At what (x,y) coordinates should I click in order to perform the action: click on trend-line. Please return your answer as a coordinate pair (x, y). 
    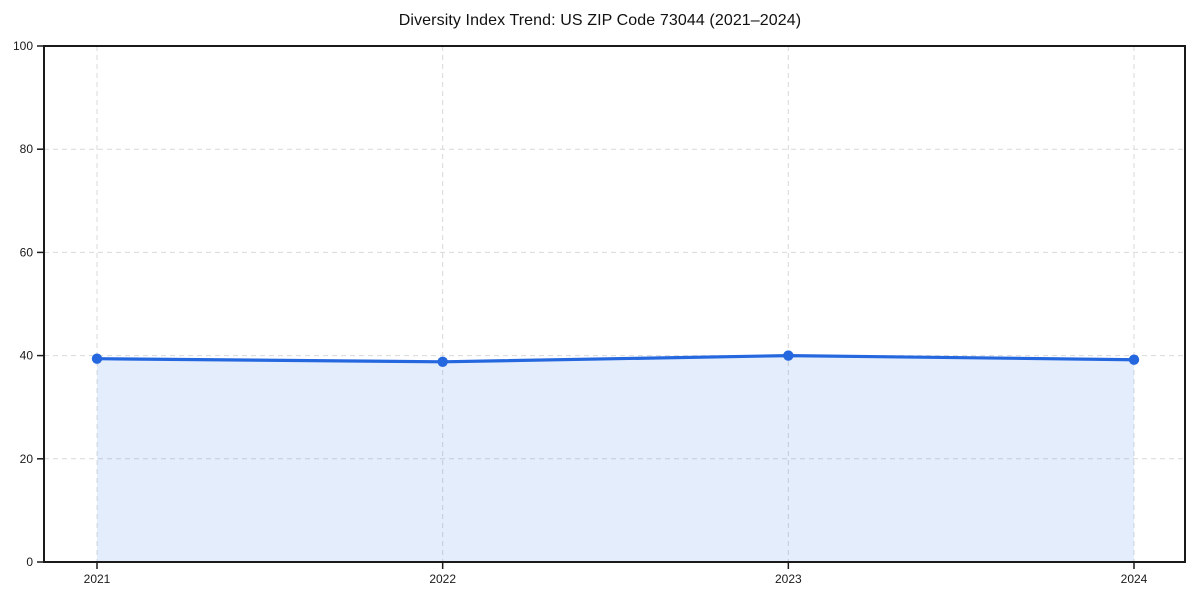
    Looking at the image, I should click on (615, 359).